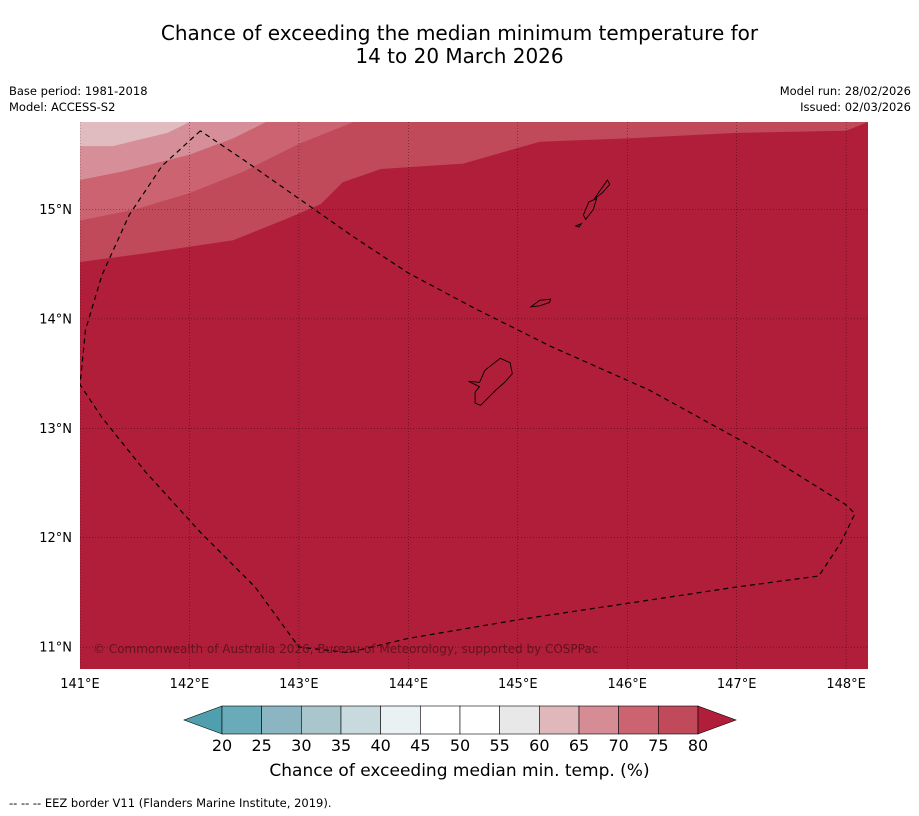 The width and height of the screenshot is (919, 816). I want to click on colorbar-tick-label: 25, so click(261, 745).